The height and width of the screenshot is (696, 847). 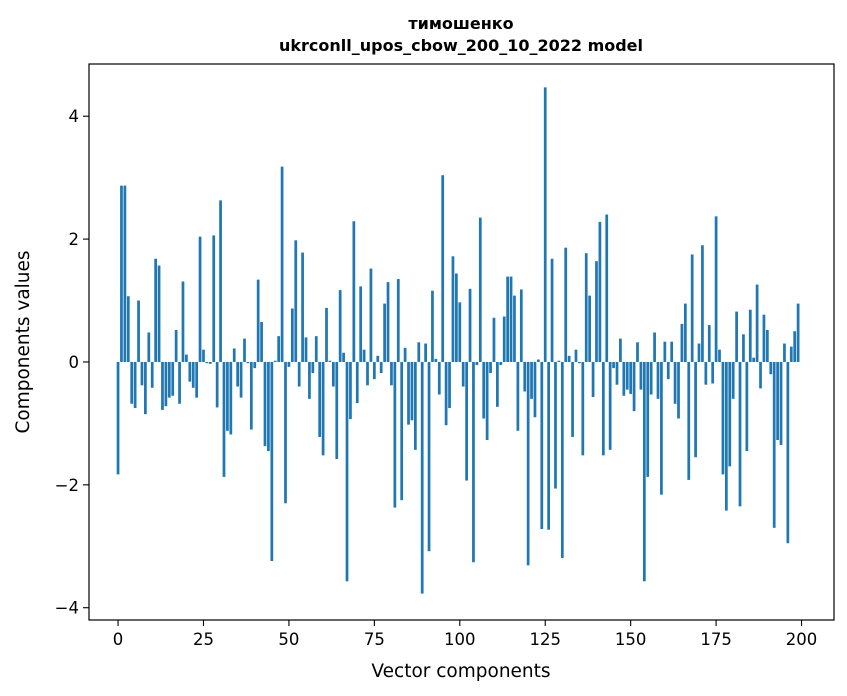 What do you see at coordinates (716, 639) in the screenshot?
I see `x-tick-label: 175` at bounding box center [716, 639].